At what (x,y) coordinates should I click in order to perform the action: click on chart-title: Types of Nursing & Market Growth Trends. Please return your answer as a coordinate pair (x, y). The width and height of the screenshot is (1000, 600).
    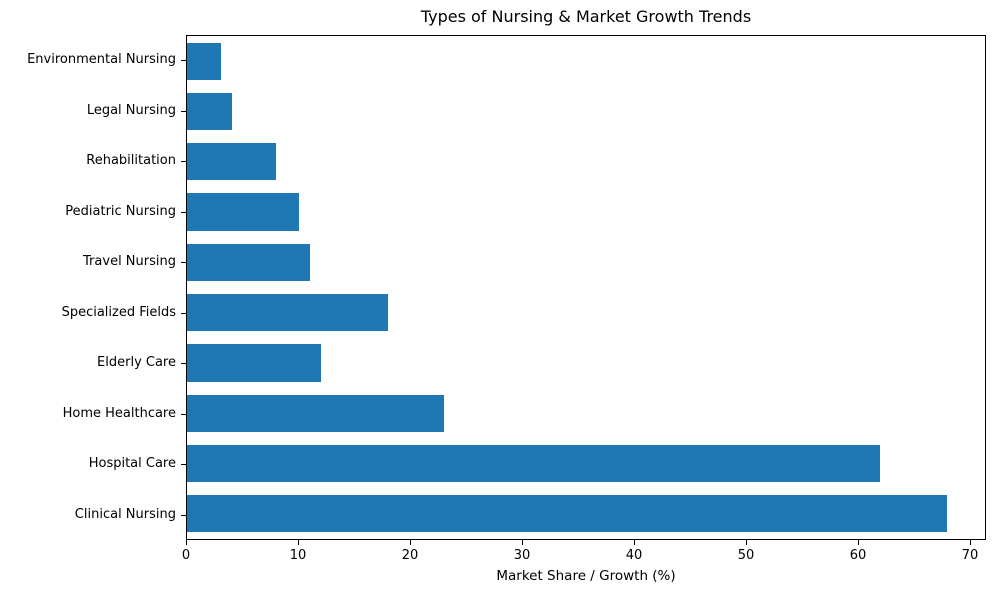
    Looking at the image, I should click on (586, 16).